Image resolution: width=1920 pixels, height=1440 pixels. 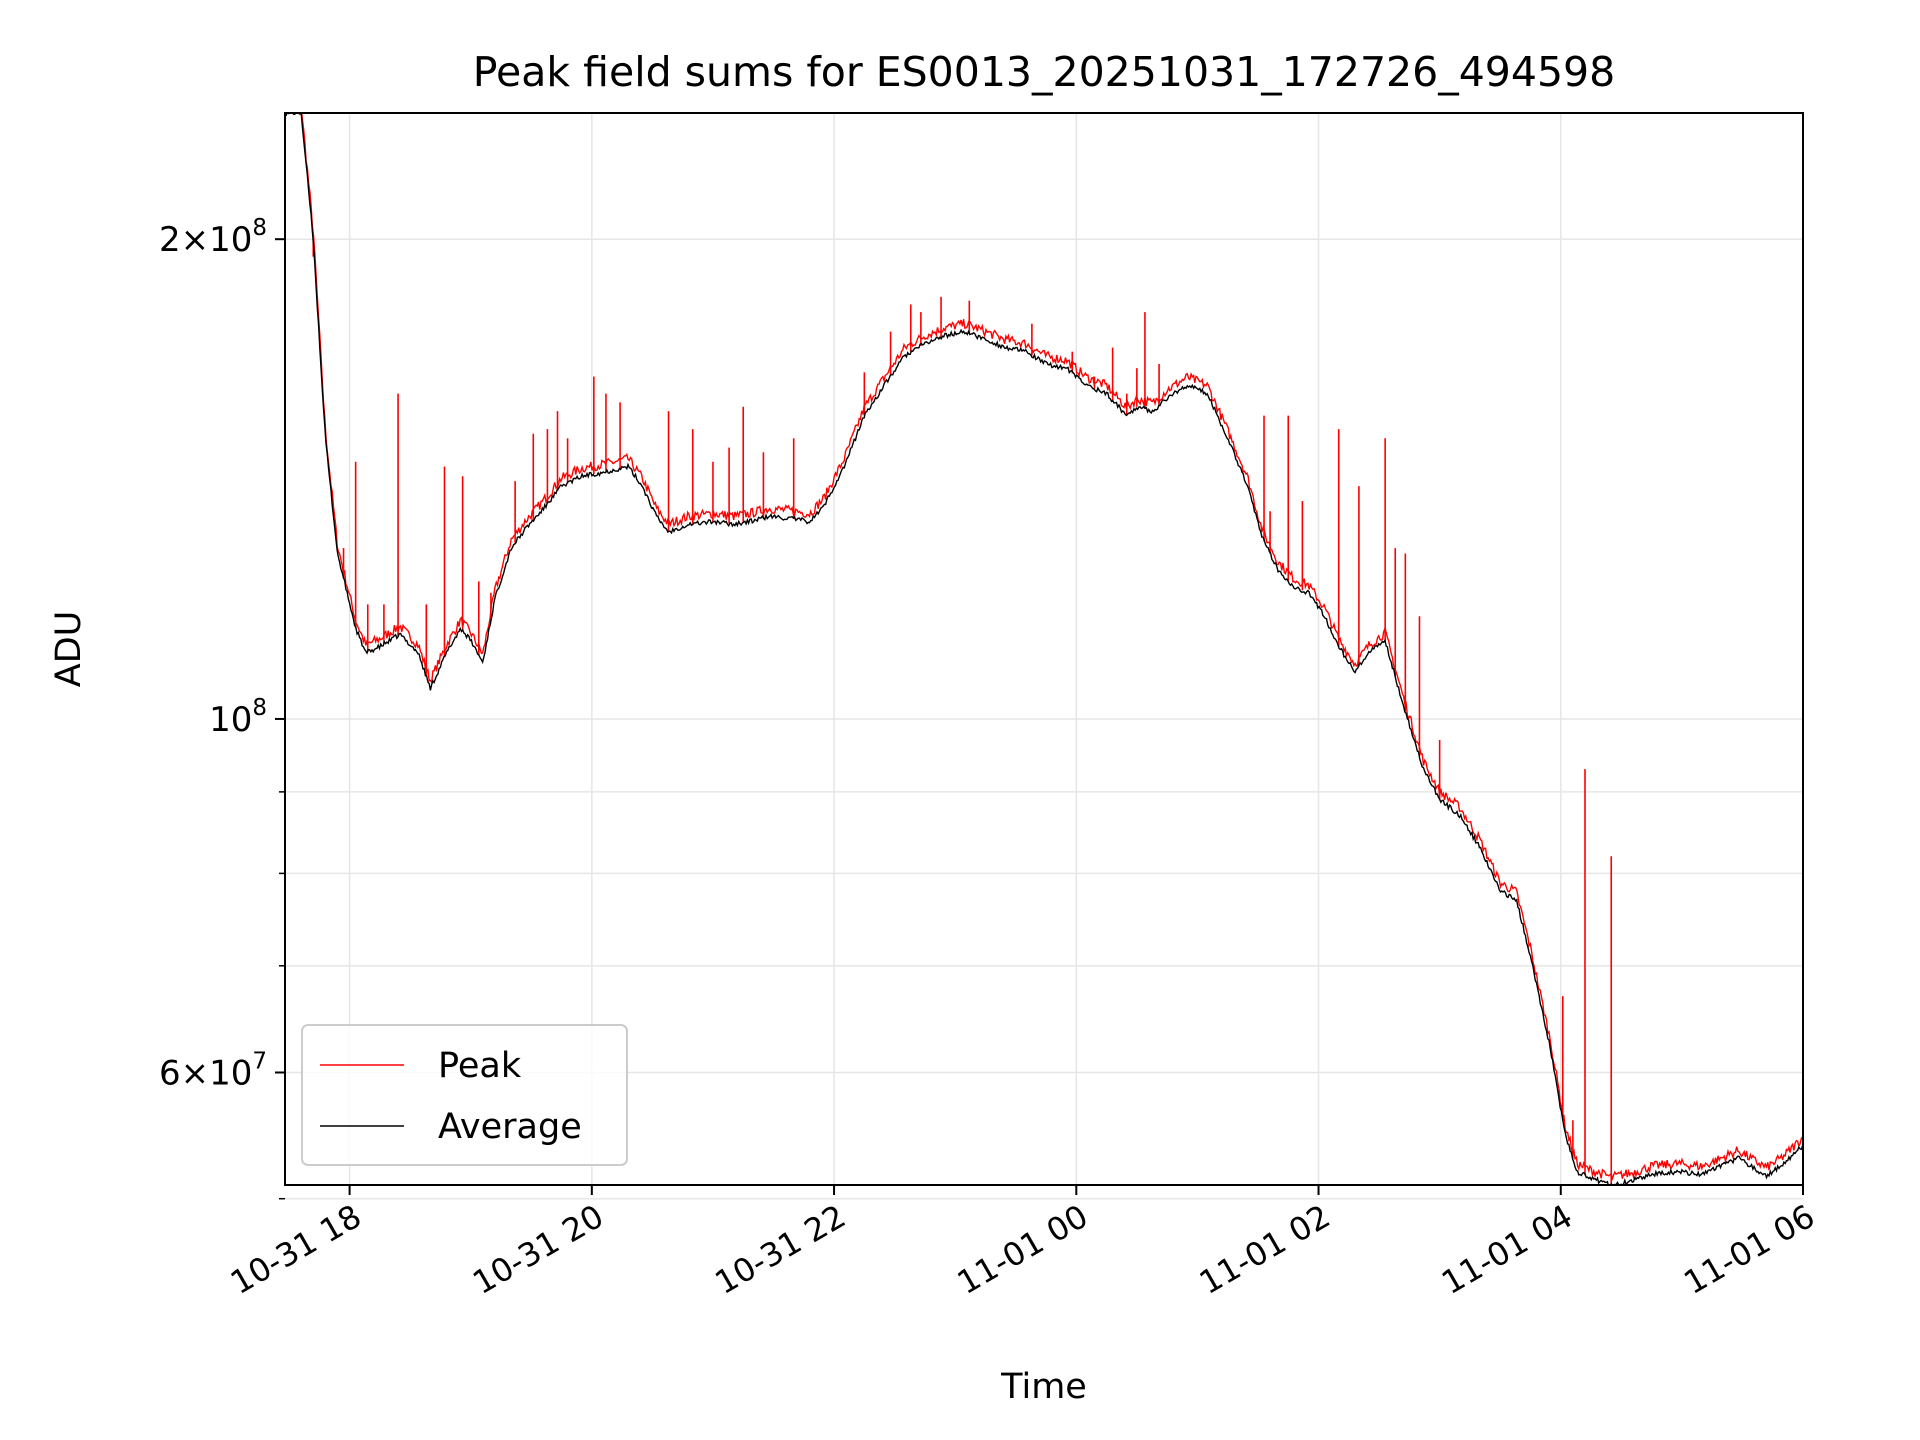 I want to click on x-axis-label: Time, so click(x=1043, y=1387).